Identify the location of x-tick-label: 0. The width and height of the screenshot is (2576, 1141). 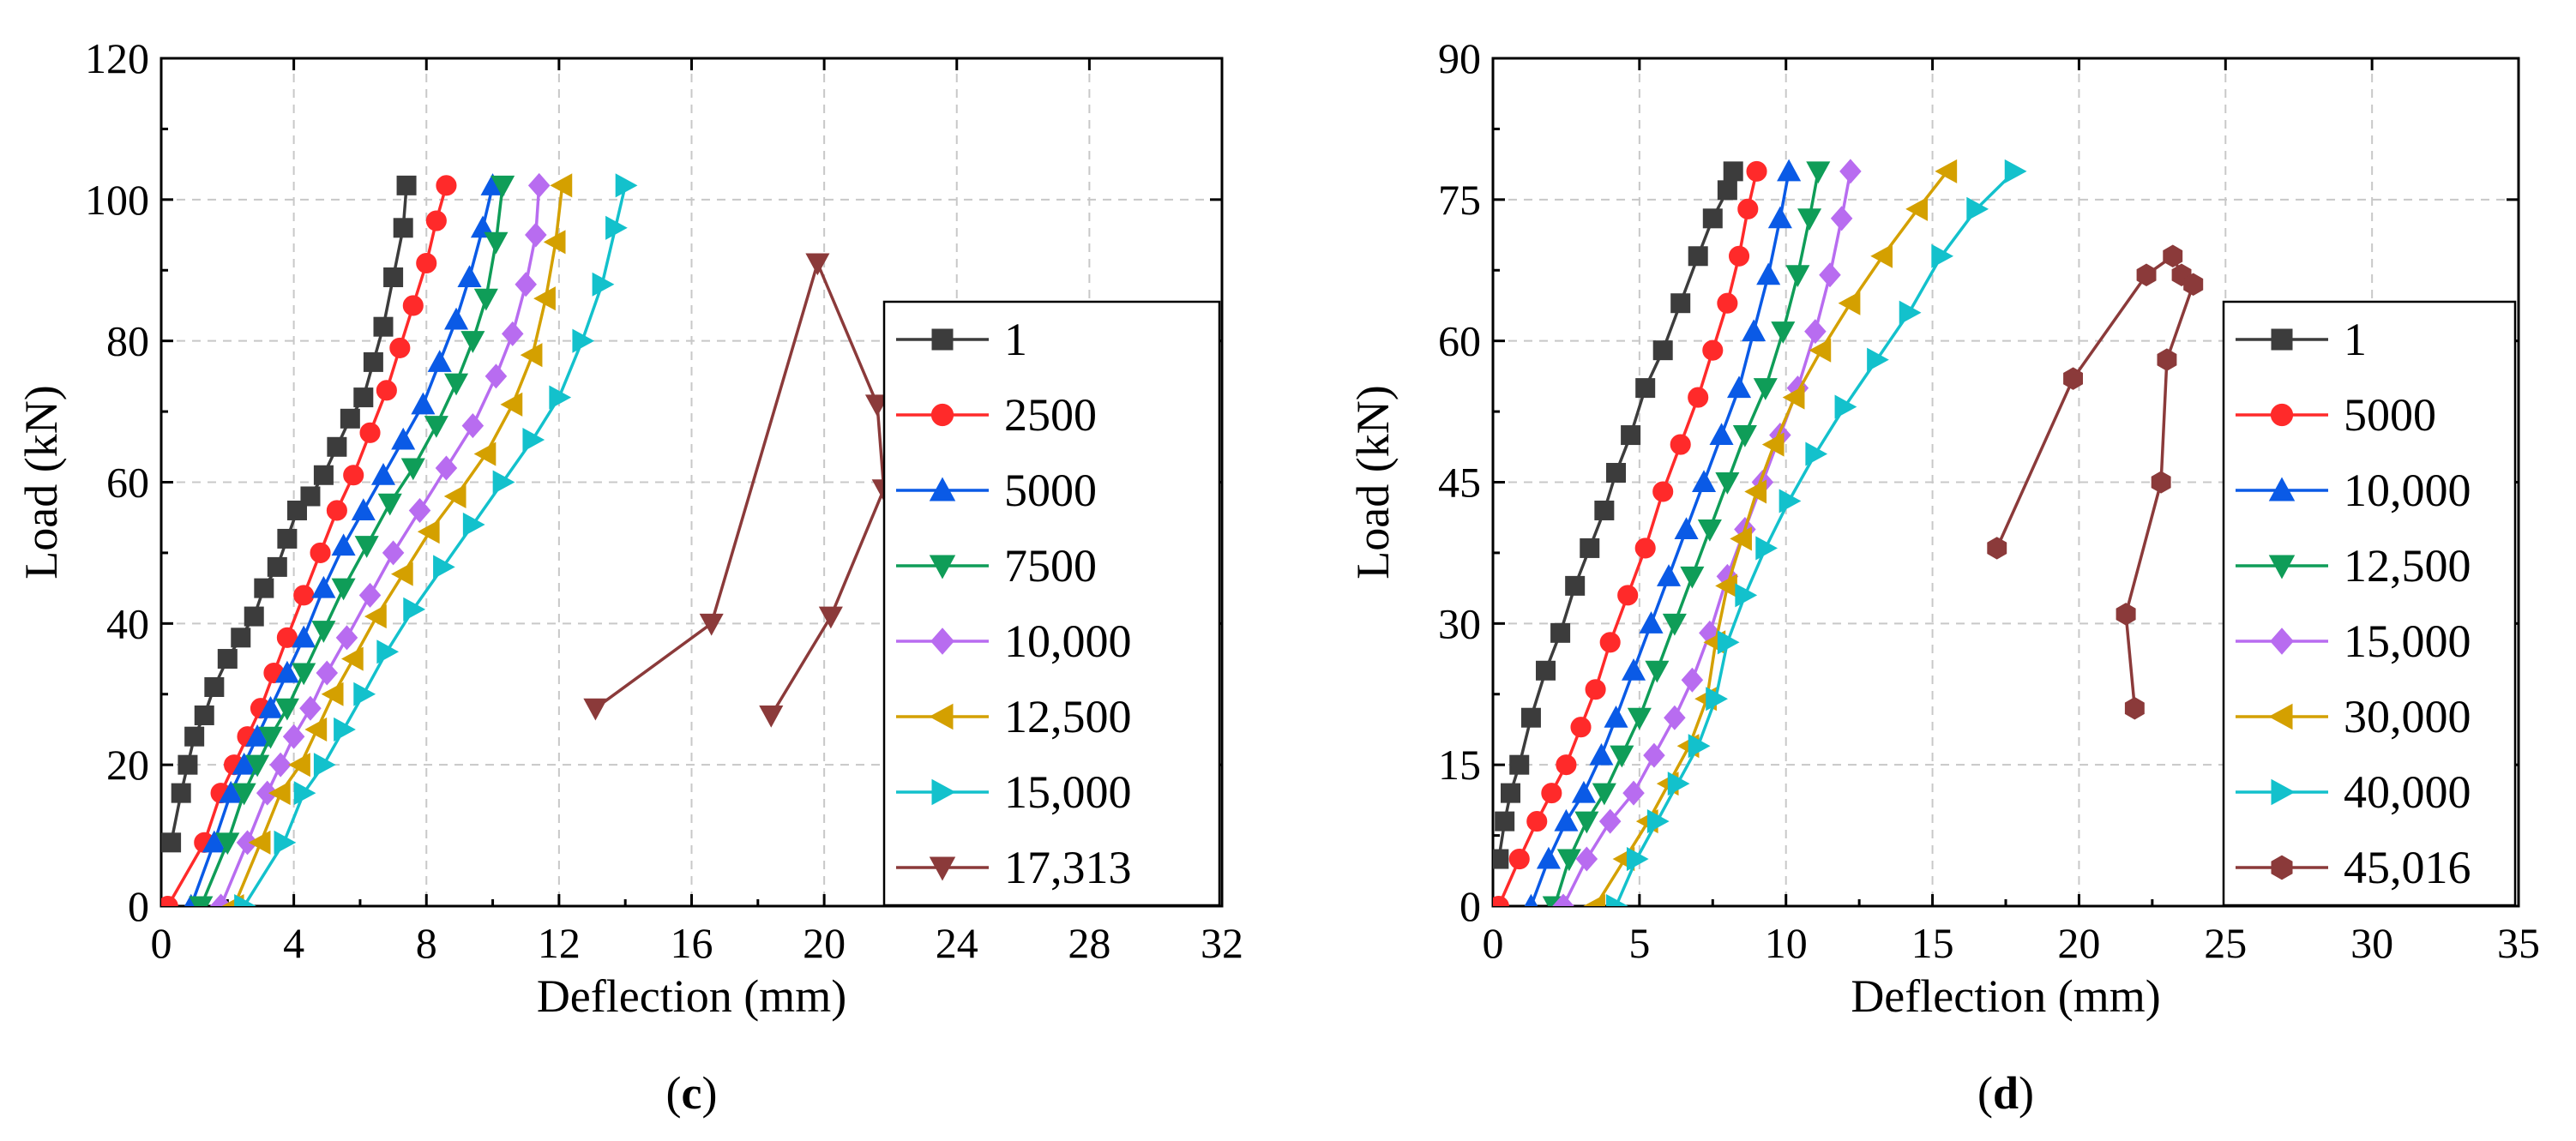
(161, 943).